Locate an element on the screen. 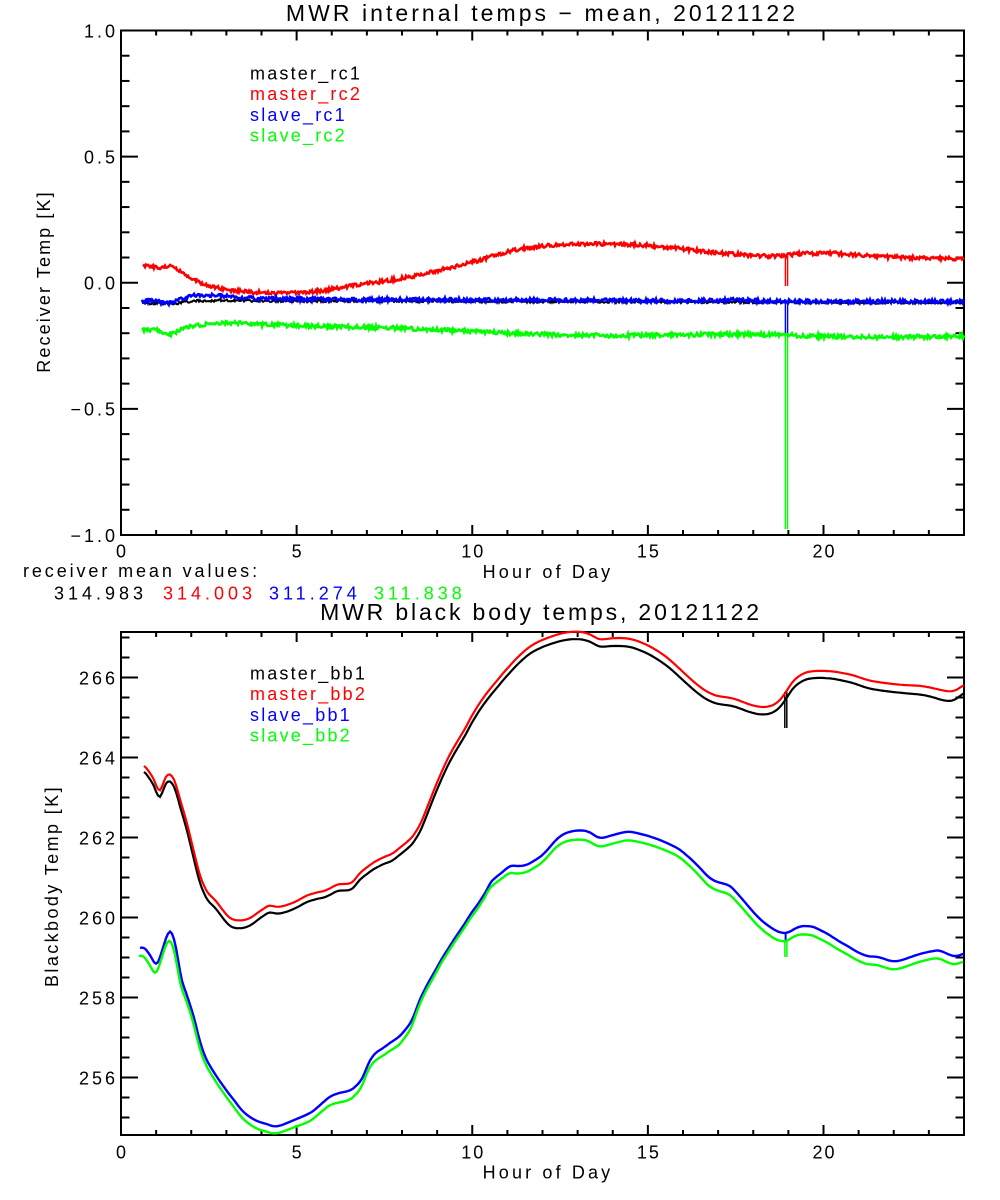 The image size is (1000, 1200). svg-text: 311.274 is located at coordinates (315, 594).